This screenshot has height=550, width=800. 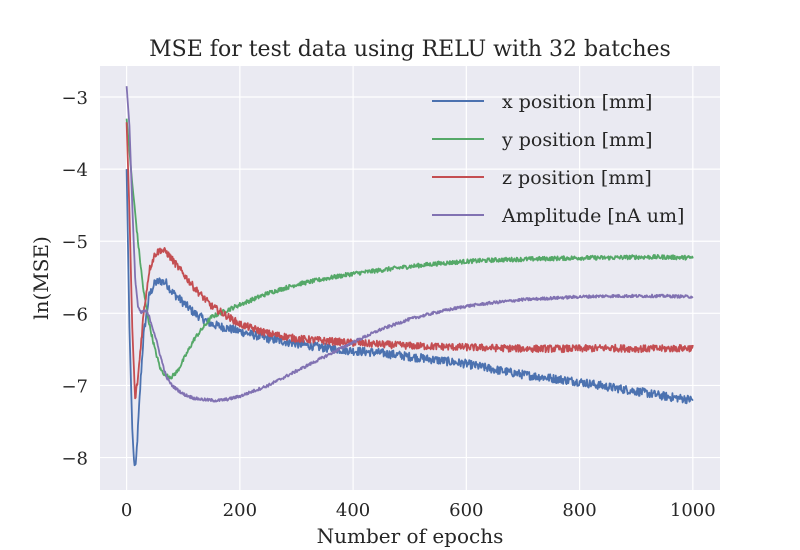 What do you see at coordinates (74, 314) in the screenshot?
I see `y-tick-label: −6` at bounding box center [74, 314].